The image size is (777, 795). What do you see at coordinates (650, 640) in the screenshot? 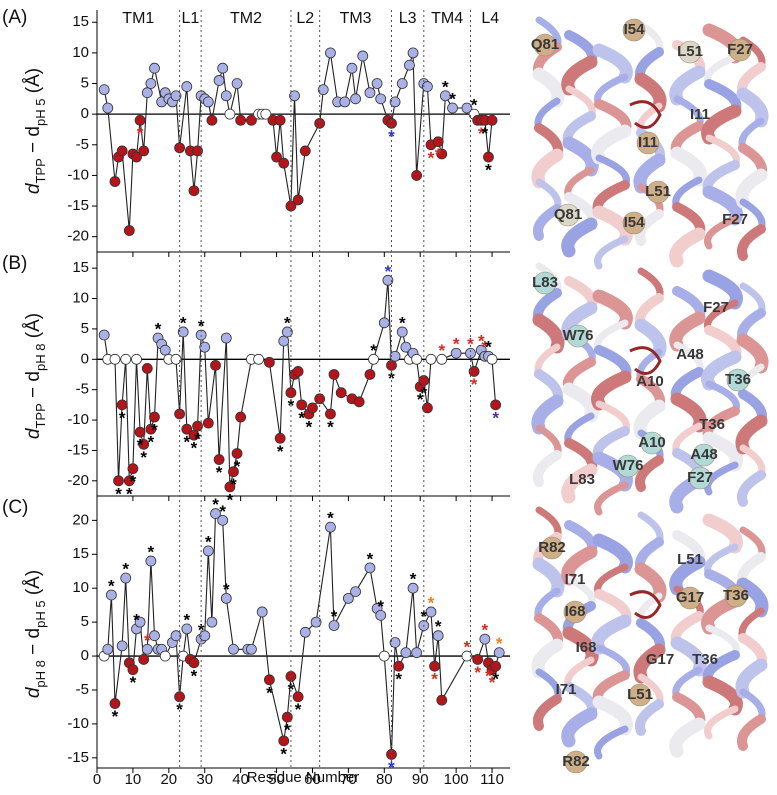
I see `structure: R82 L51 I71 T36 G17 I68 I68 G17 T36 I71 L51 R82` at bounding box center [650, 640].